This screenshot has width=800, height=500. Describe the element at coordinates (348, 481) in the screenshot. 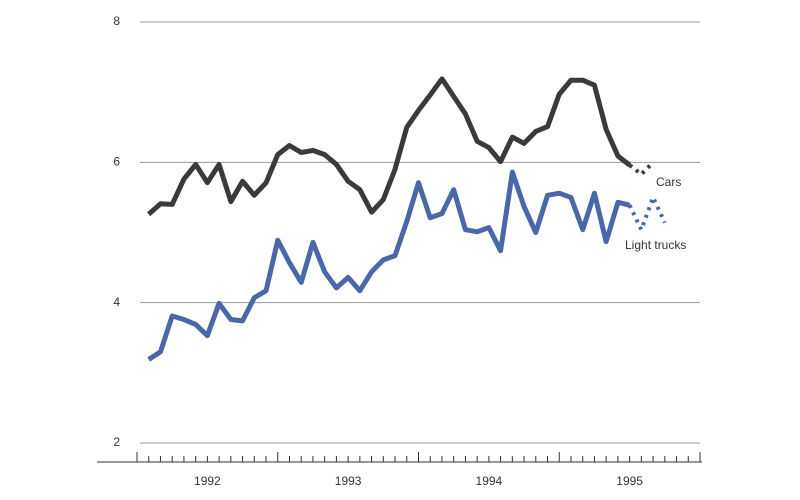

I see `x-tick-label: 1993` at that location.